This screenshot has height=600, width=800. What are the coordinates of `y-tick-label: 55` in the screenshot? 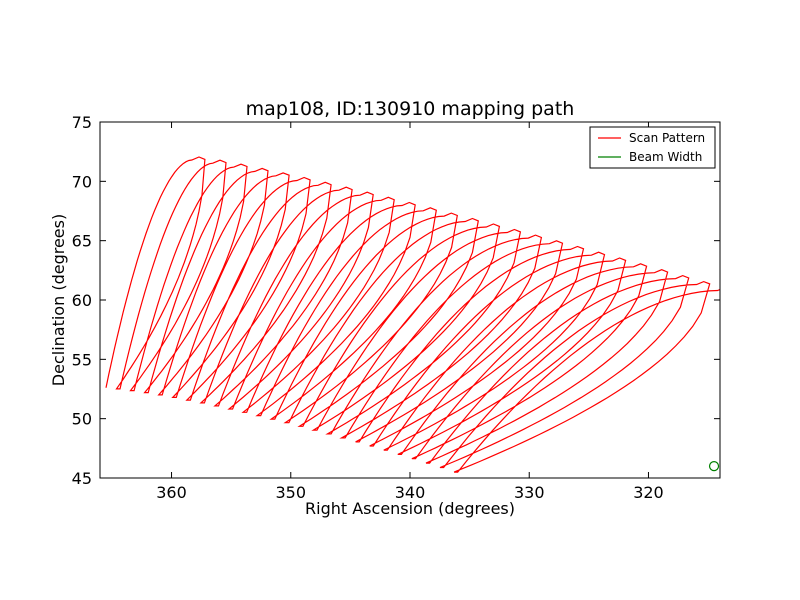 It's located at (82, 359).